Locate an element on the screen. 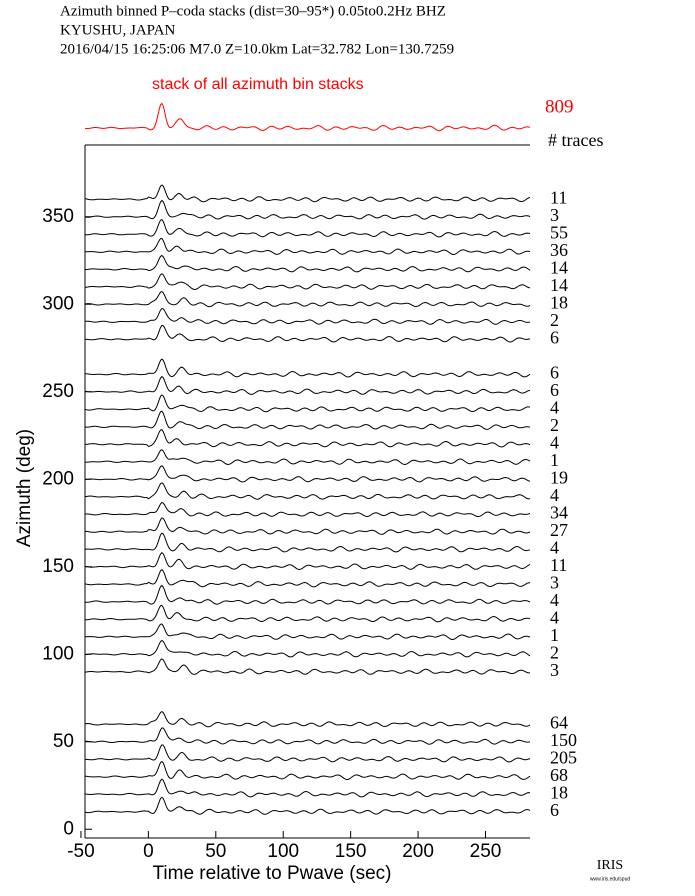 The image size is (695, 896). trace-count: 64 is located at coordinates (559, 722).